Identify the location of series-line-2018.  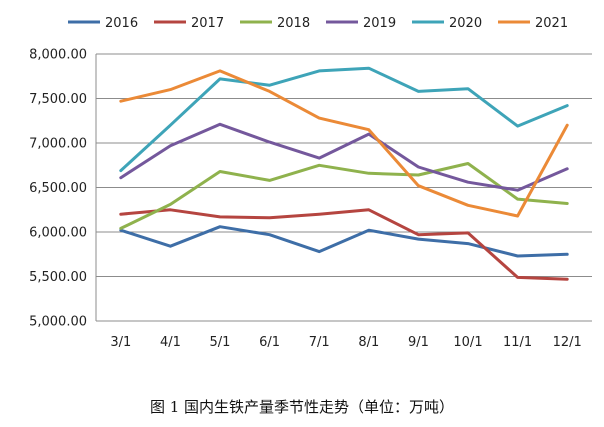
(344, 196).